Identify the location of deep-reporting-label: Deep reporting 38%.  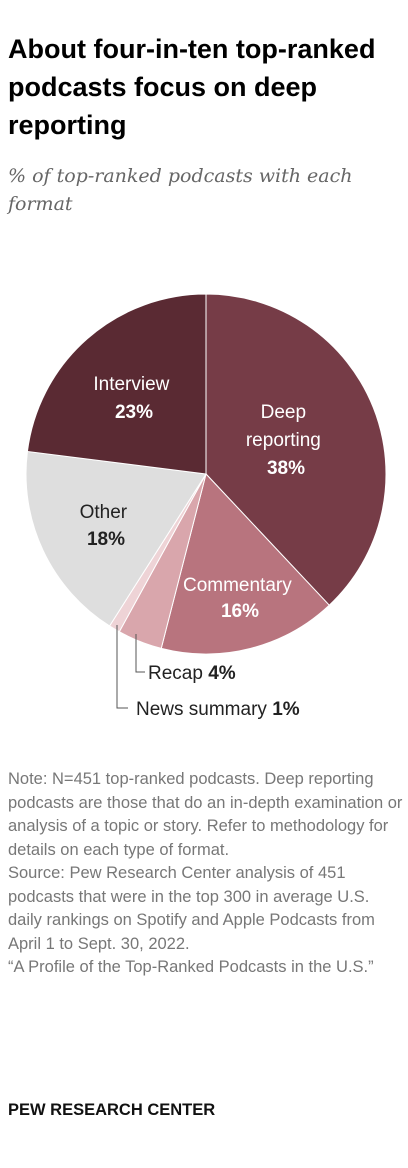
(286, 440).